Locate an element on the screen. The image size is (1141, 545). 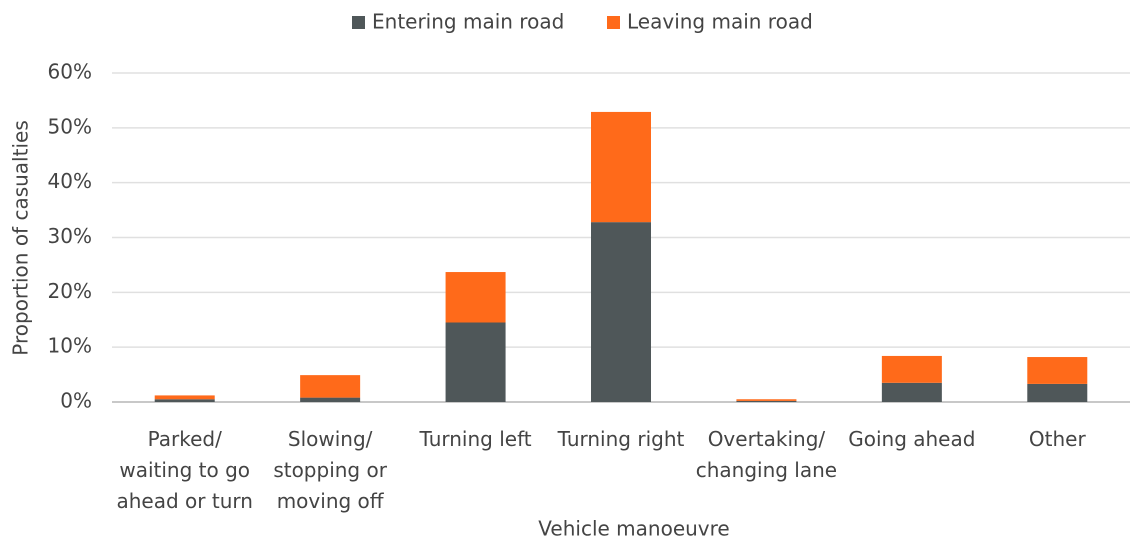
x-tick-label: Overtaking/ changing lane is located at coordinates (766, 454).